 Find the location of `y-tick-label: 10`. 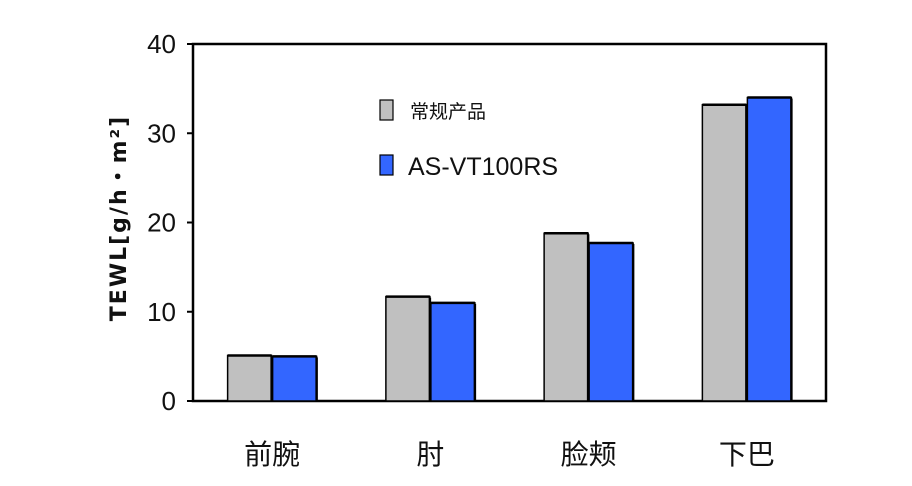

y-tick-label: 10 is located at coordinates (161, 312).